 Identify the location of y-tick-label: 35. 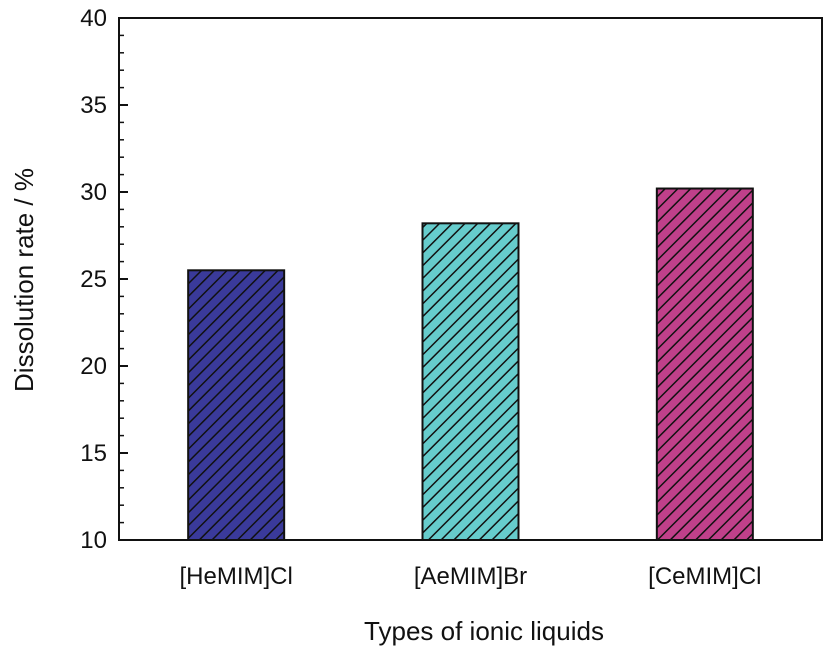
(93, 105).